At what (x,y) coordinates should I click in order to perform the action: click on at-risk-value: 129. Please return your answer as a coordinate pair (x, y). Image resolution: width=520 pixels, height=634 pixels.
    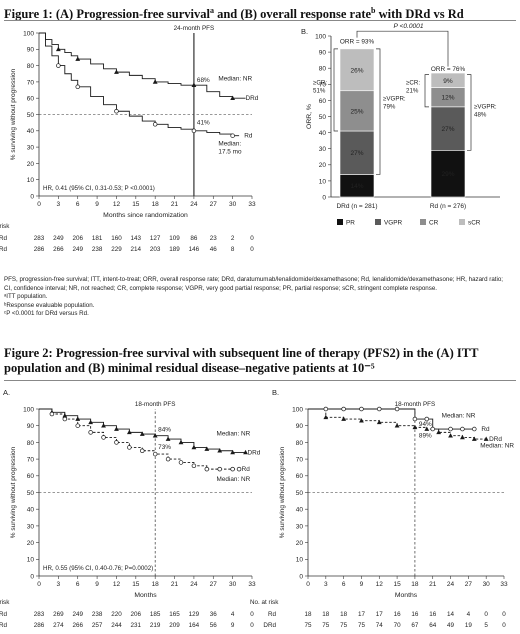
    Looking at the image, I should click on (194, 614).